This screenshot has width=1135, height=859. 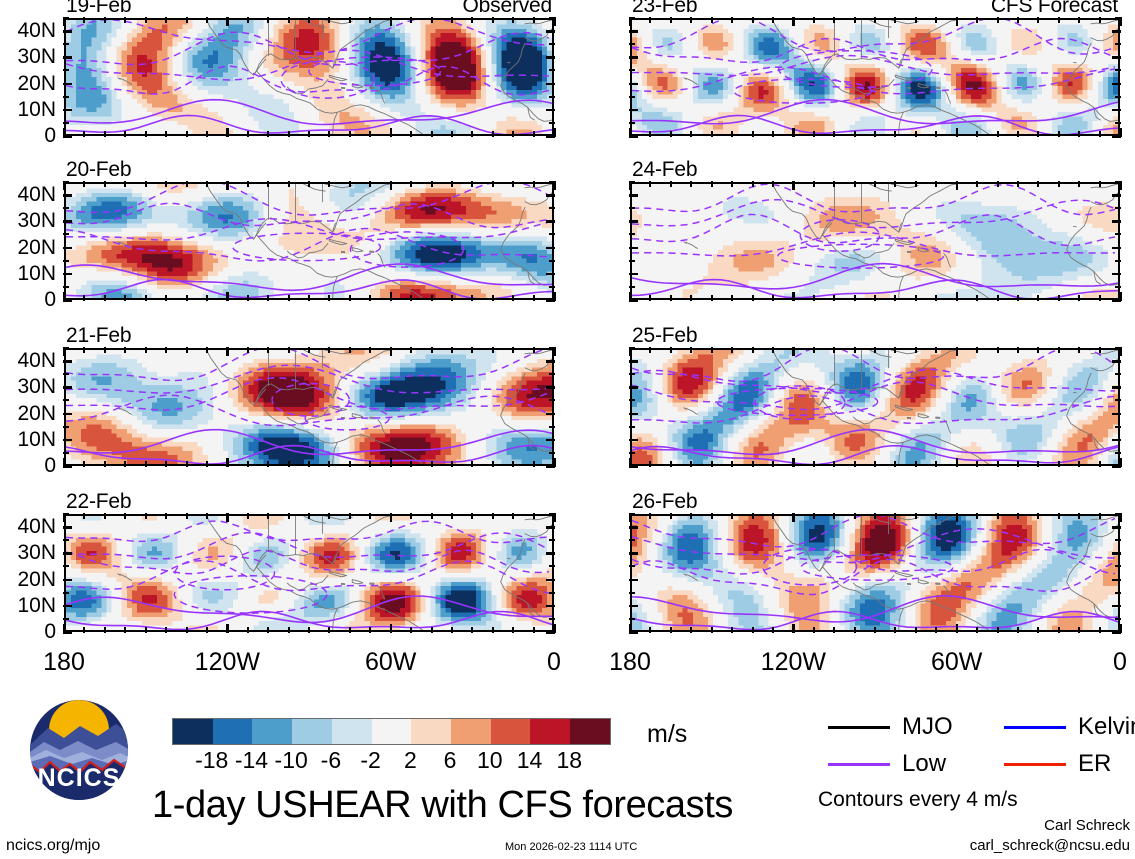 What do you see at coordinates (665, 8) in the screenshot?
I see `panel-date-label: 23-Feb` at bounding box center [665, 8].